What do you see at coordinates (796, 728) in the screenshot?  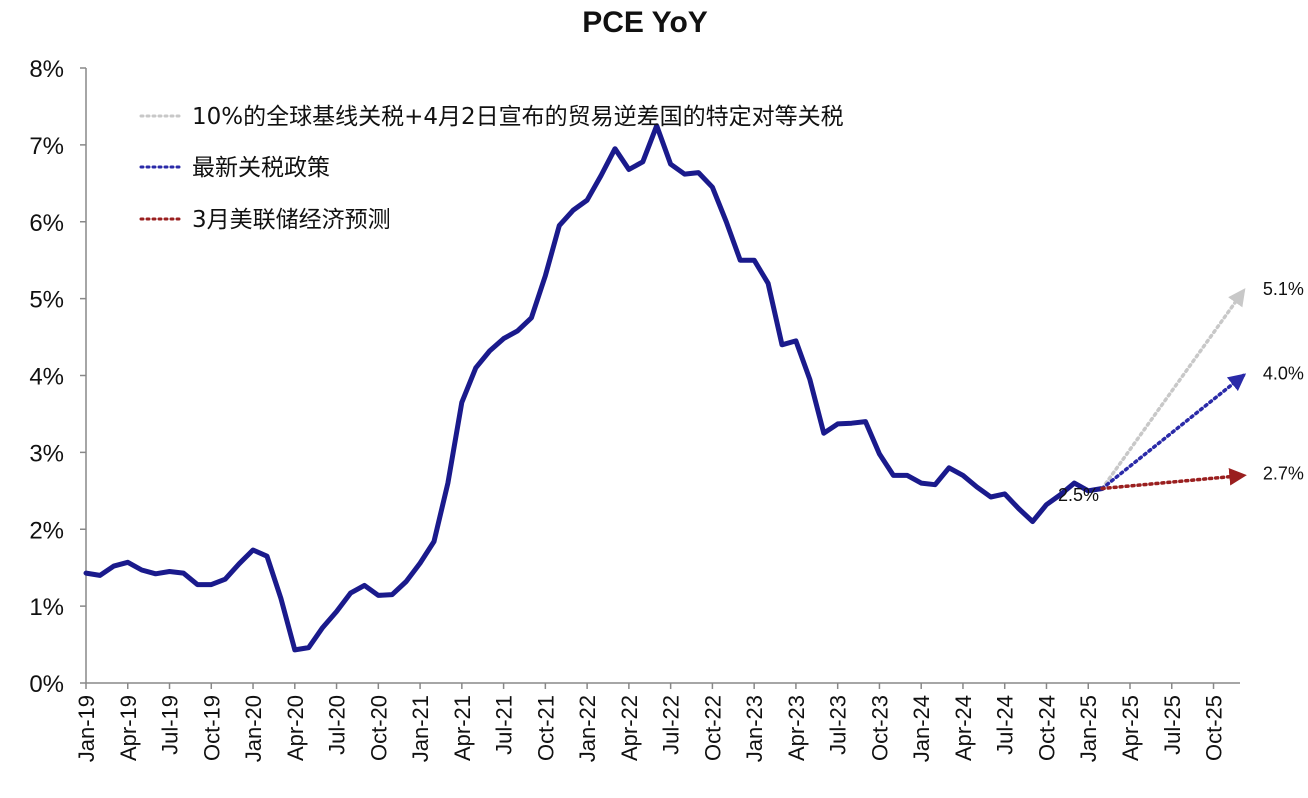 I see `x-tick-label: Apr-23` at bounding box center [796, 728].